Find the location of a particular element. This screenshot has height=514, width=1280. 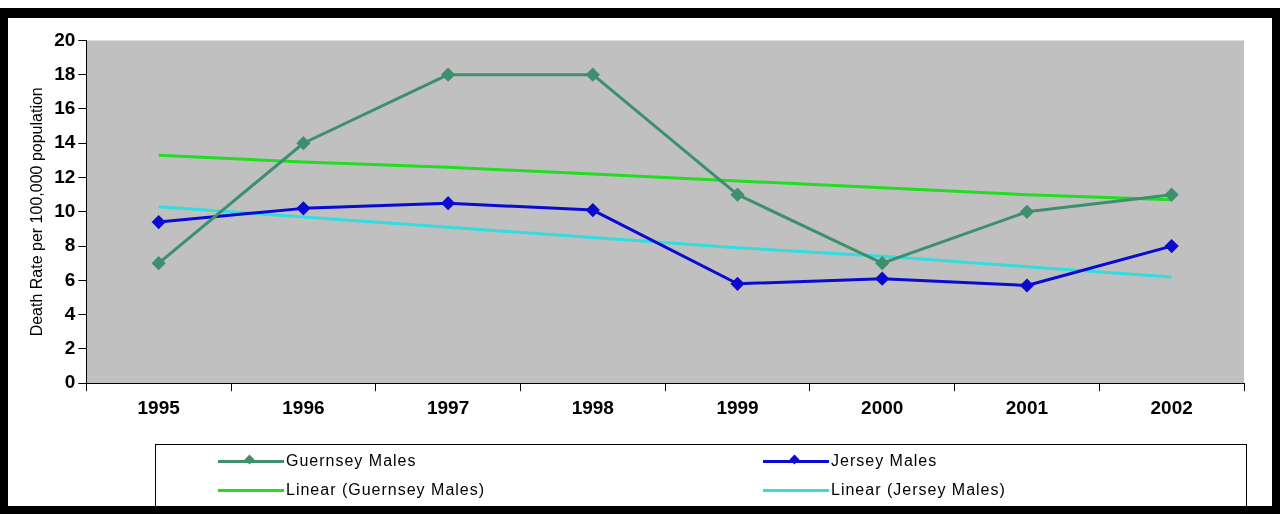

y-axis-title: Death Rate per 100,000 population is located at coordinates (37, 212).